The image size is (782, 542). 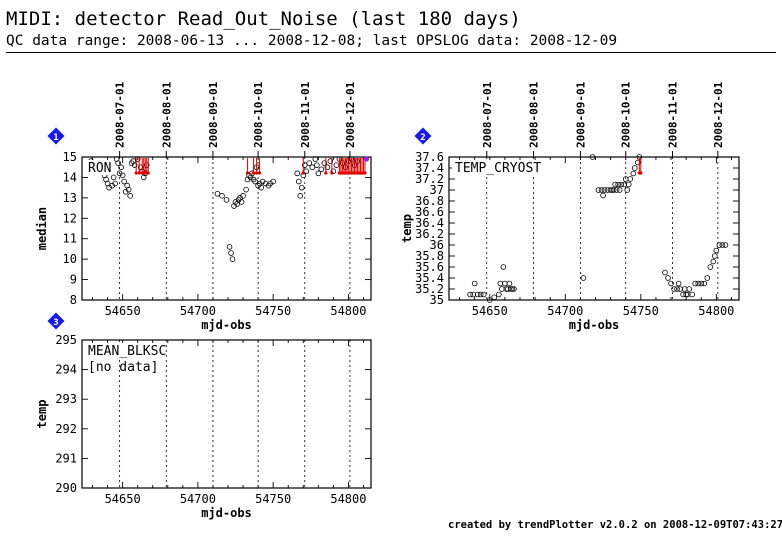 I want to click on y-tick-label: 292, so click(x=66, y=429).